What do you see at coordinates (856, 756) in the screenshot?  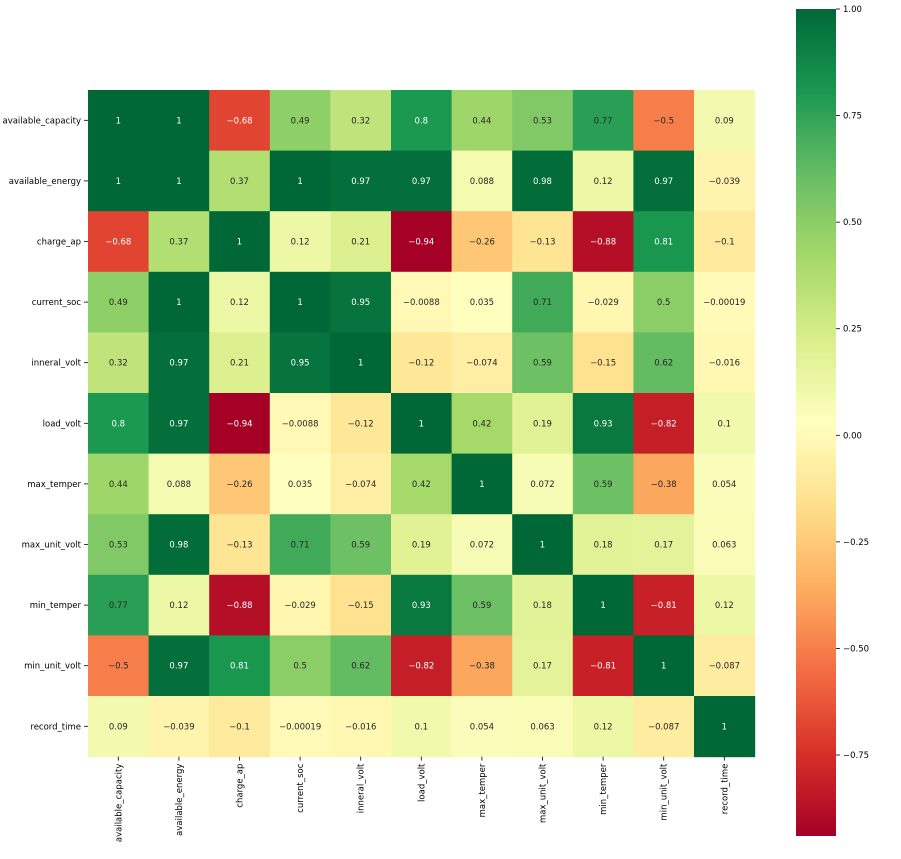 I see `colorbar-tick-label: −0.75` at bounding box center [856, 756].